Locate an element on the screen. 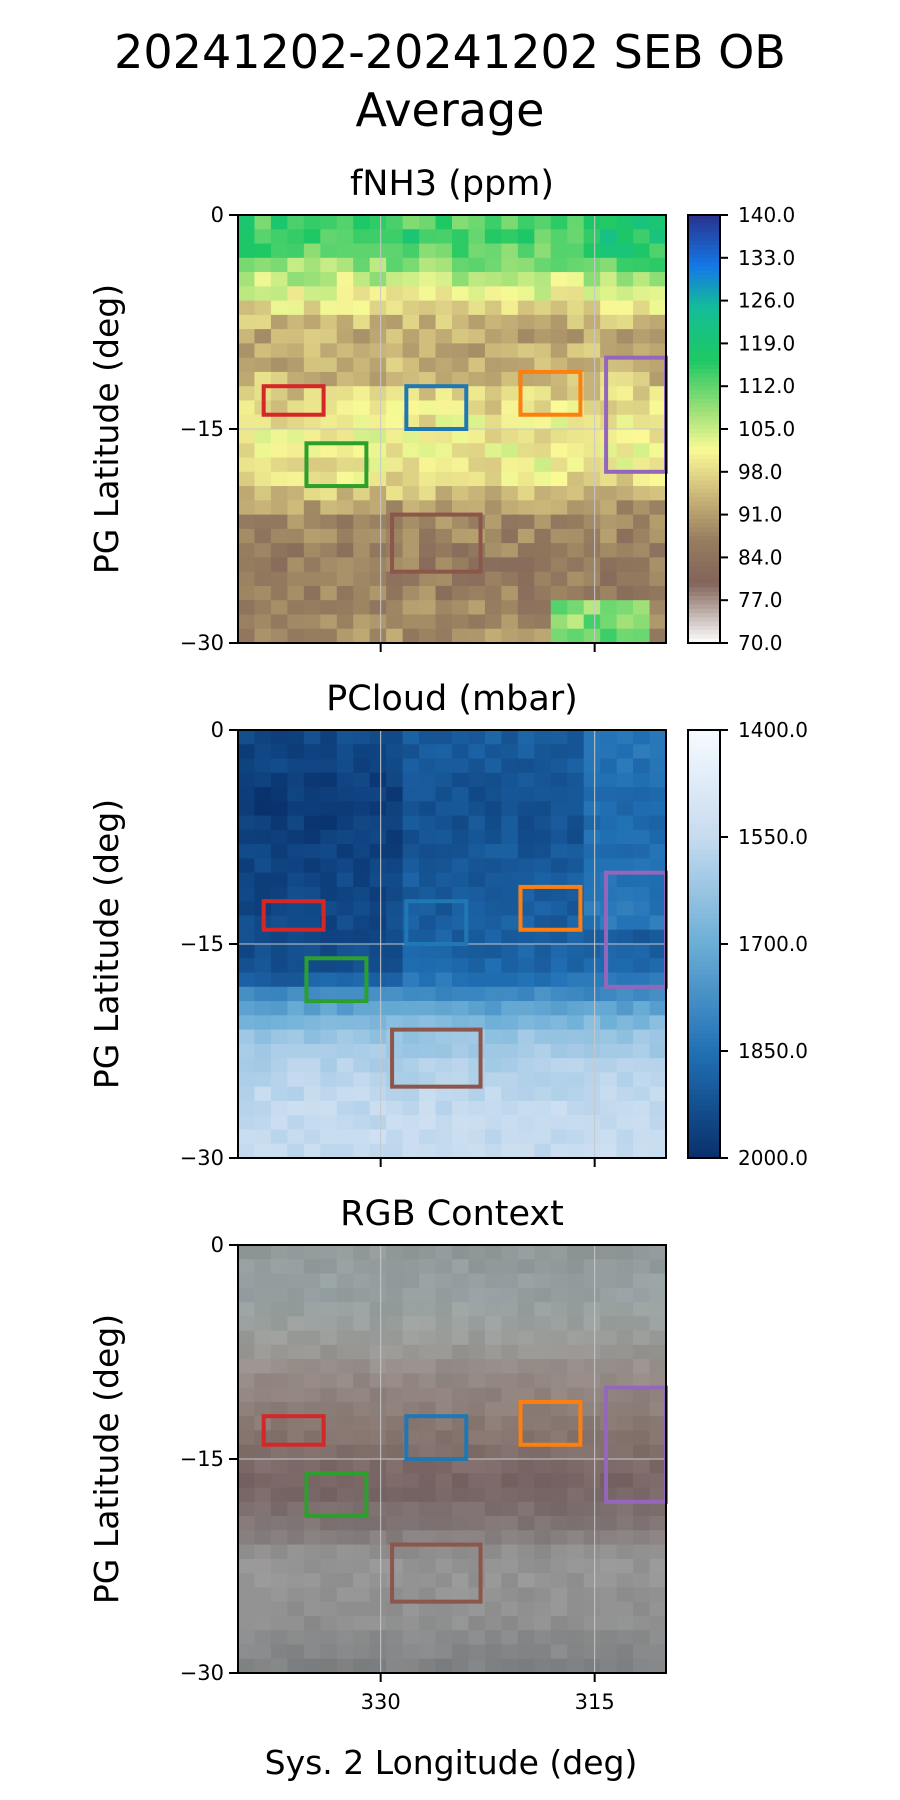  region-box is located at coordinates (293, 1430).